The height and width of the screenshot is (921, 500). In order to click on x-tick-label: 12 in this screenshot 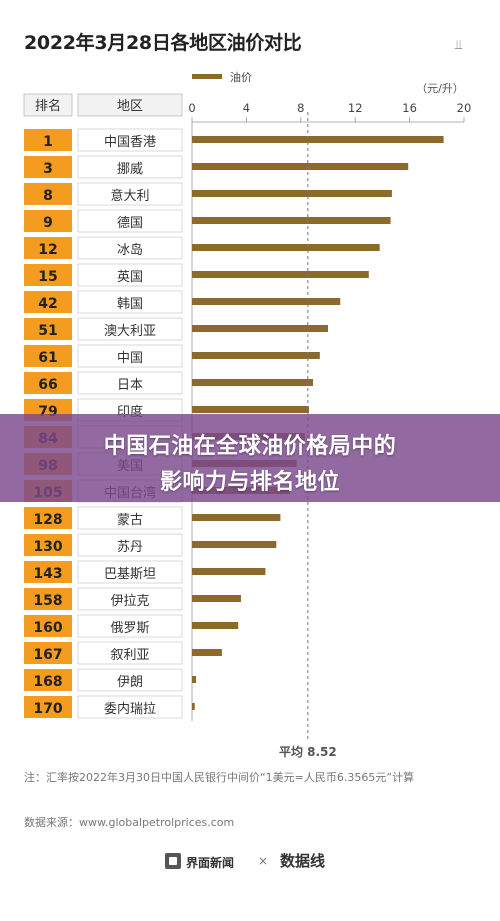, I will do `click(355, 108)`.